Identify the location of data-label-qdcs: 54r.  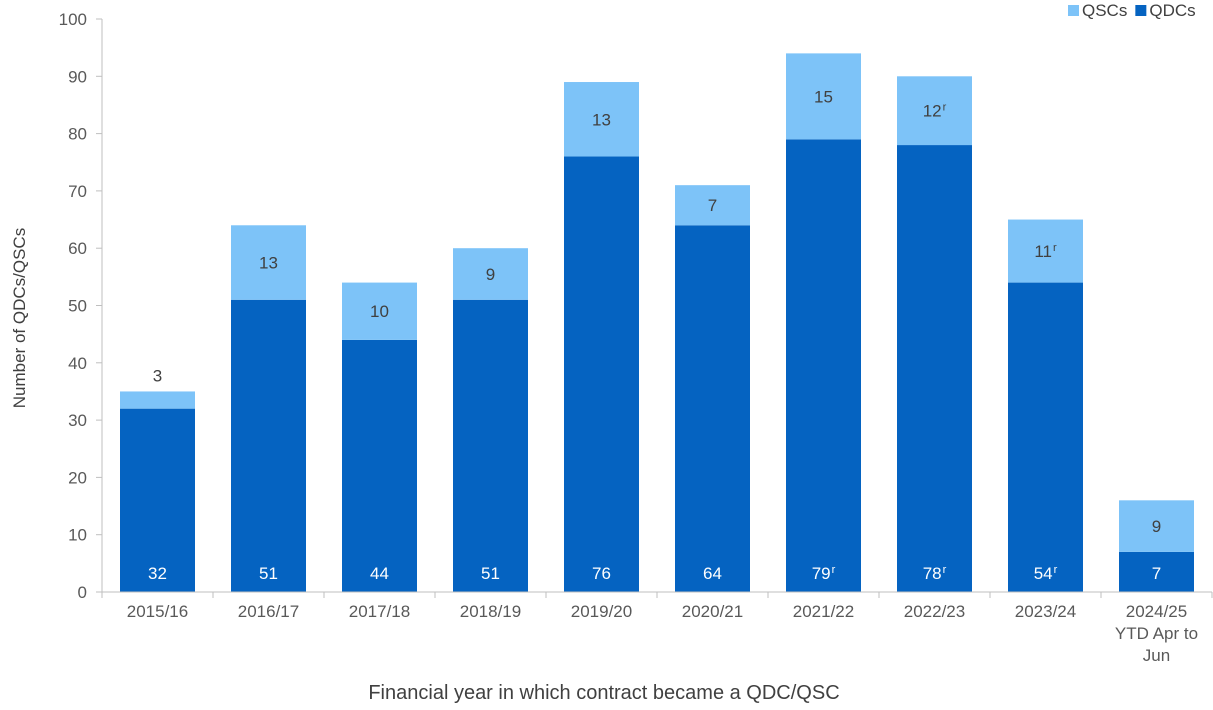
(1046, 573).